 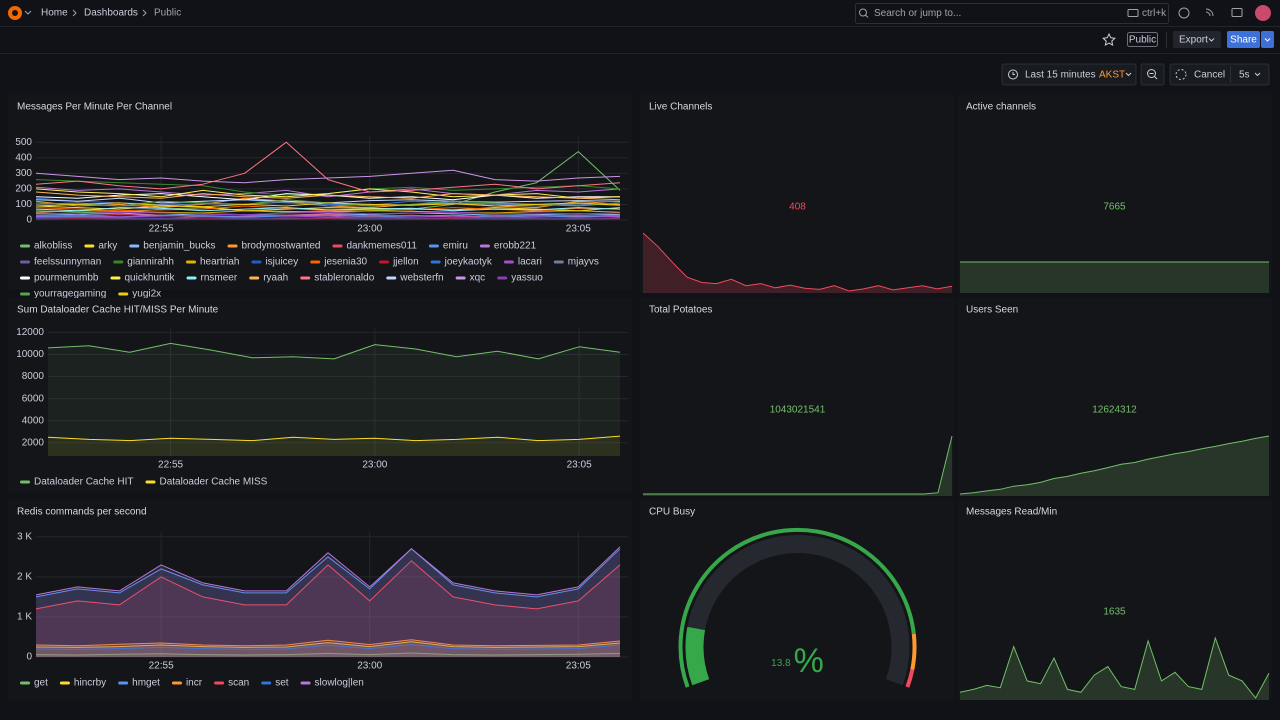 I want to click on y-tick-label: 1 K, so click(x=24, y=617).